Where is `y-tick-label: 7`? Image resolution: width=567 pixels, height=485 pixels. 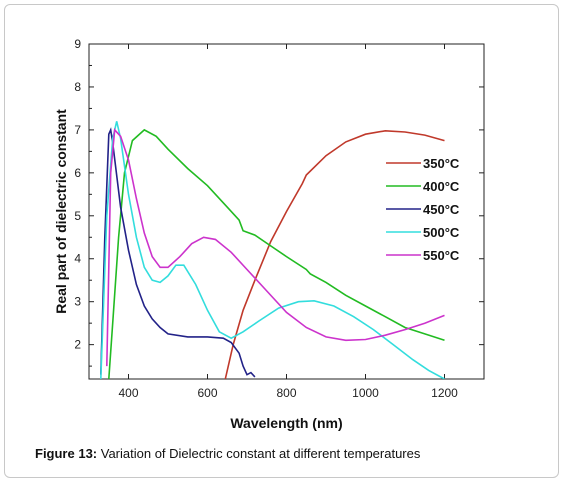 y-tick-label: 7 is located at coordinates (77, 130).